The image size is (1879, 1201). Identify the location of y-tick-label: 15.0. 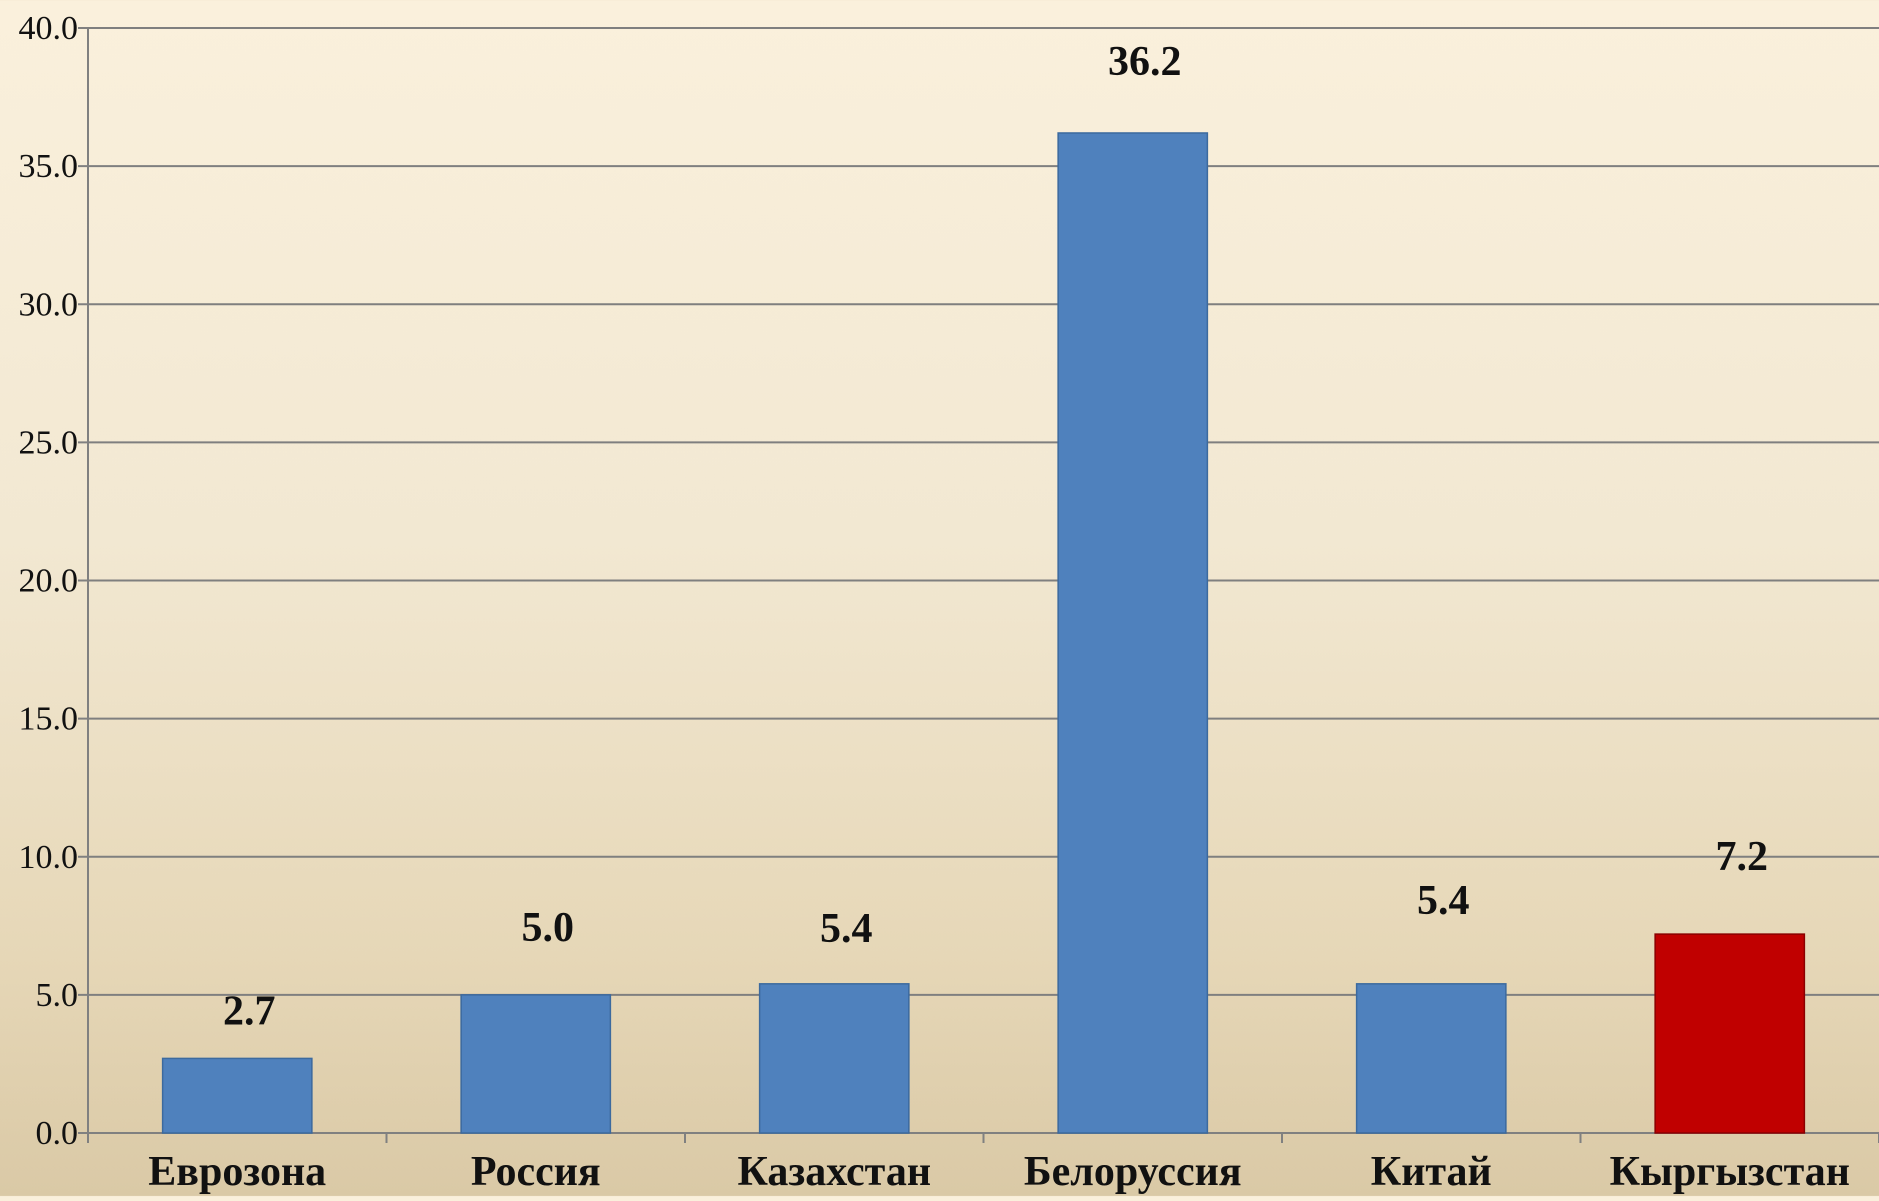
(49, 719).